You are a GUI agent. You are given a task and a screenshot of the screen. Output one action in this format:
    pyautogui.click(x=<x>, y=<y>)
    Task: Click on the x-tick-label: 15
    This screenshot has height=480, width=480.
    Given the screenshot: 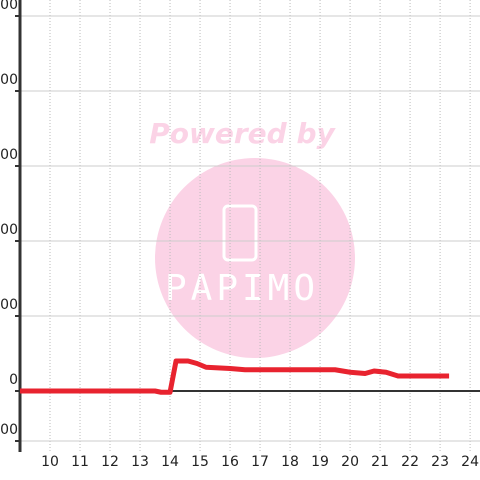 What is the action you would take?
    pyautogui.click(x=200, y=462)
    